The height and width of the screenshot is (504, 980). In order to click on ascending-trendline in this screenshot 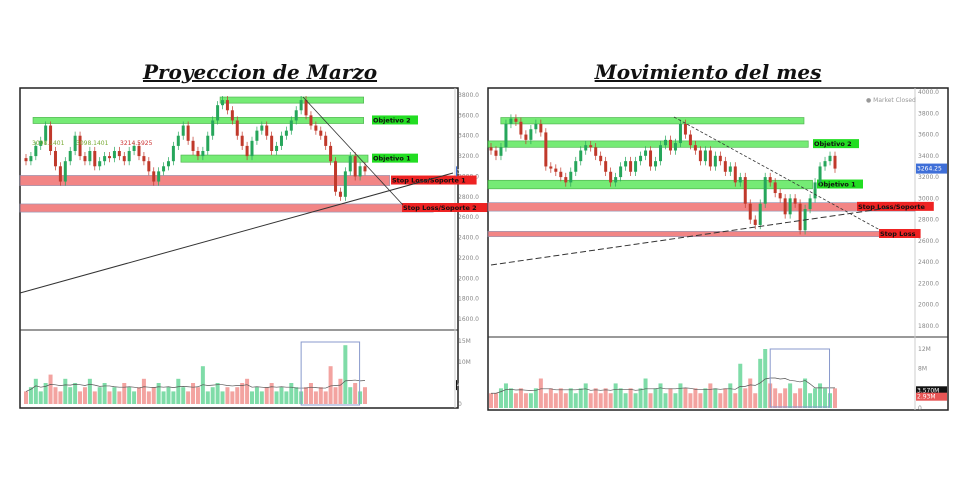, I will do `click(236, 233)`.